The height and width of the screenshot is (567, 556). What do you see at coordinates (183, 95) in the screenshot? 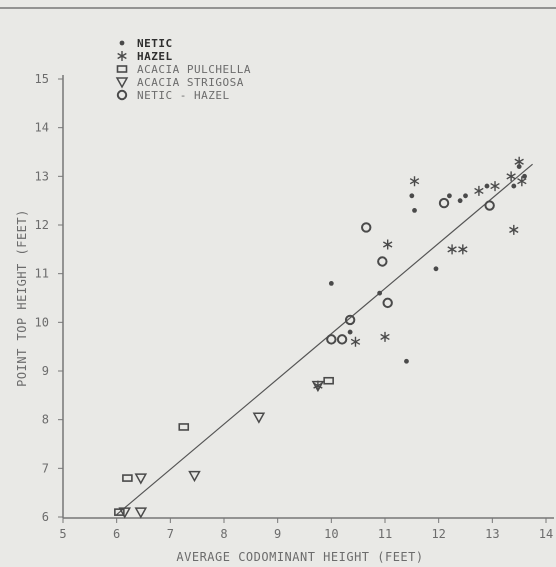
I see `legend-label: NETIC - HAZEL` at bounding box center [183, 95].